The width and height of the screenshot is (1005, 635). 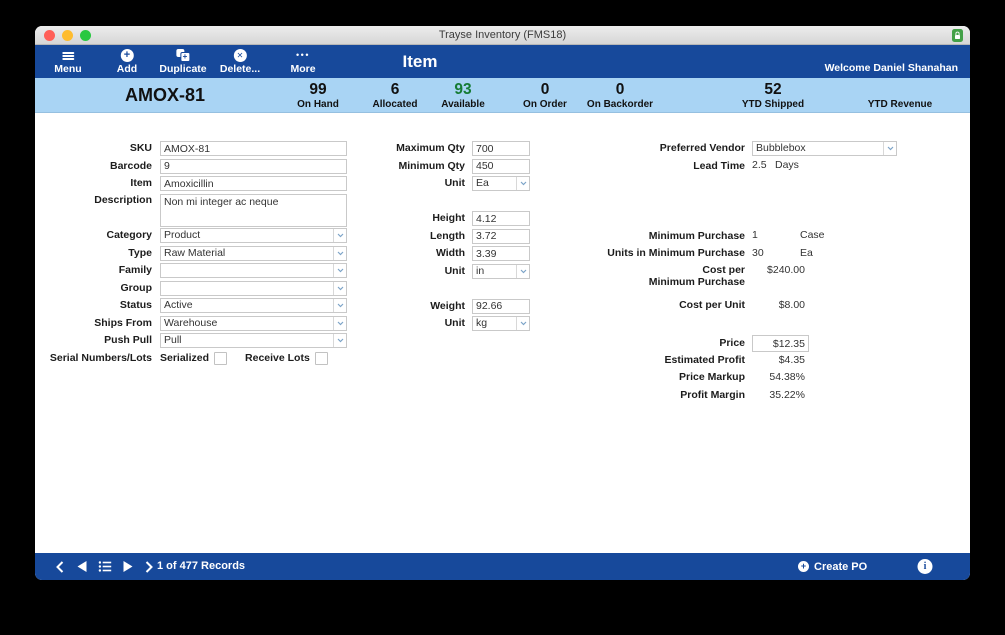 What do you see at coordinates (501, 148) in the screenshot?
I see `maximum-qty-field` at bounding box center [501, 148].